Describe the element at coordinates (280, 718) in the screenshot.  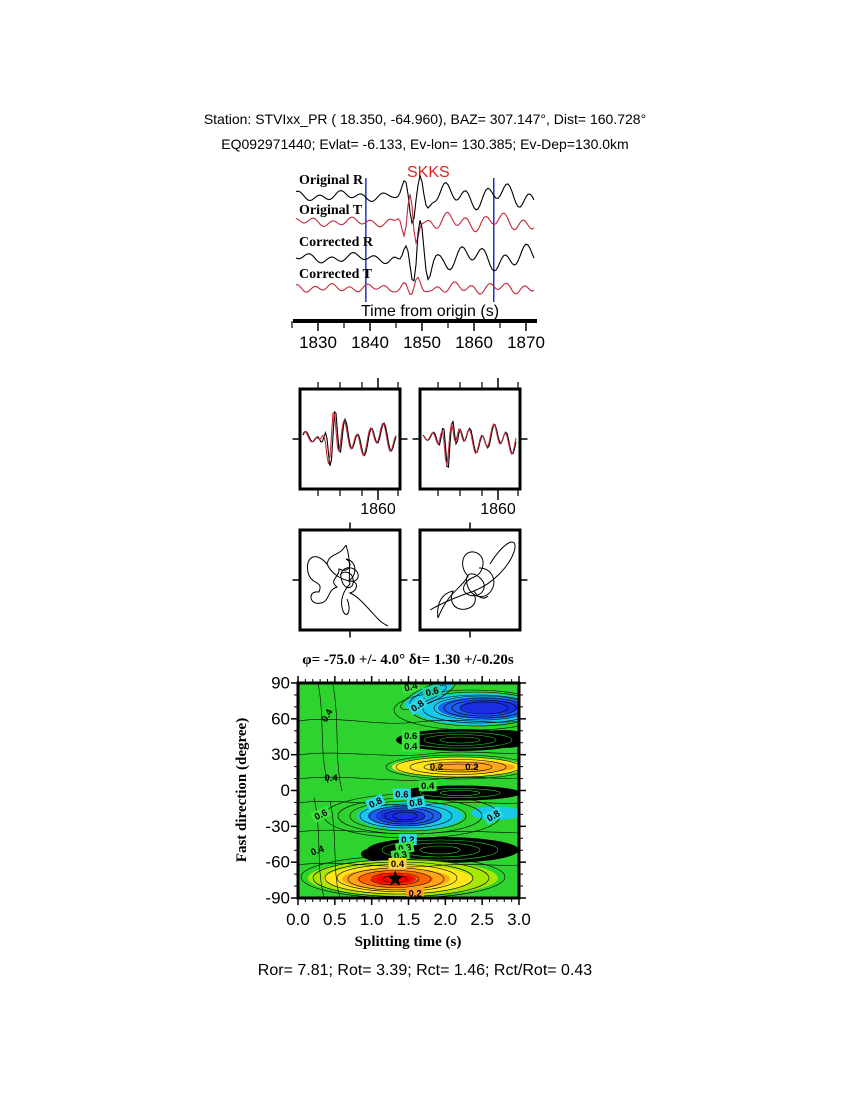
I see `contour-y-tick-label: 60` at that location.